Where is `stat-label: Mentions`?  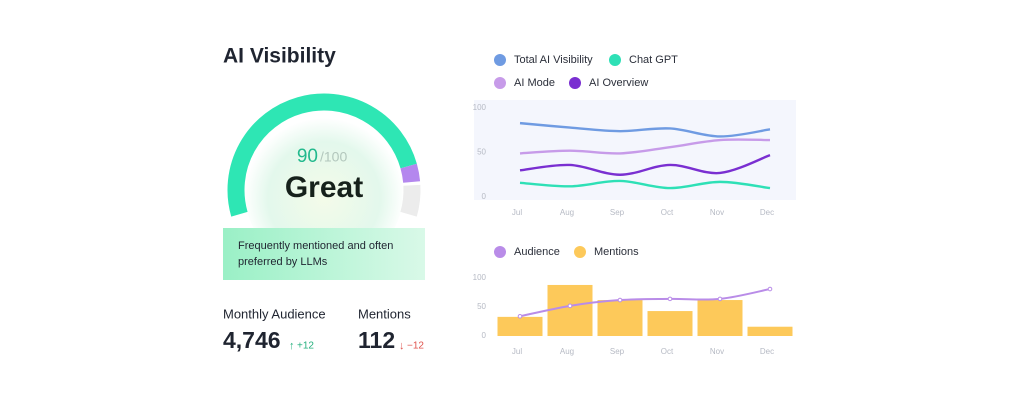
stat-label: Mentions is located at coordinates (384, 313).